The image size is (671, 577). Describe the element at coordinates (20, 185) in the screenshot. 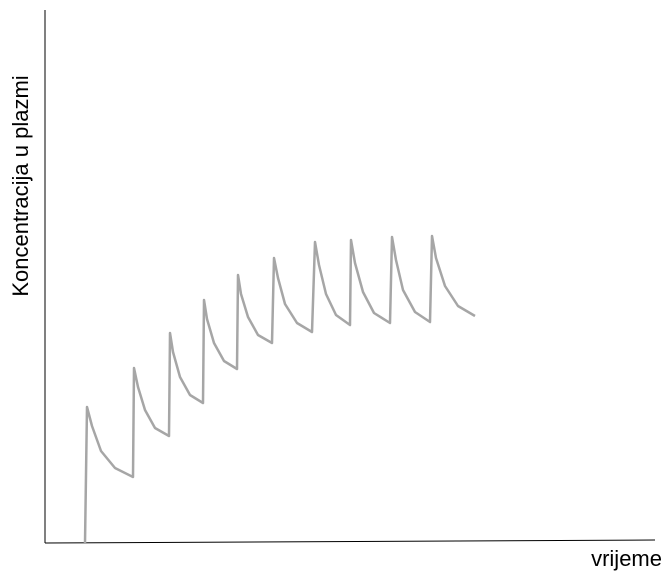

I see `y-axis-label: Koncentracija u plazmi` at that location.